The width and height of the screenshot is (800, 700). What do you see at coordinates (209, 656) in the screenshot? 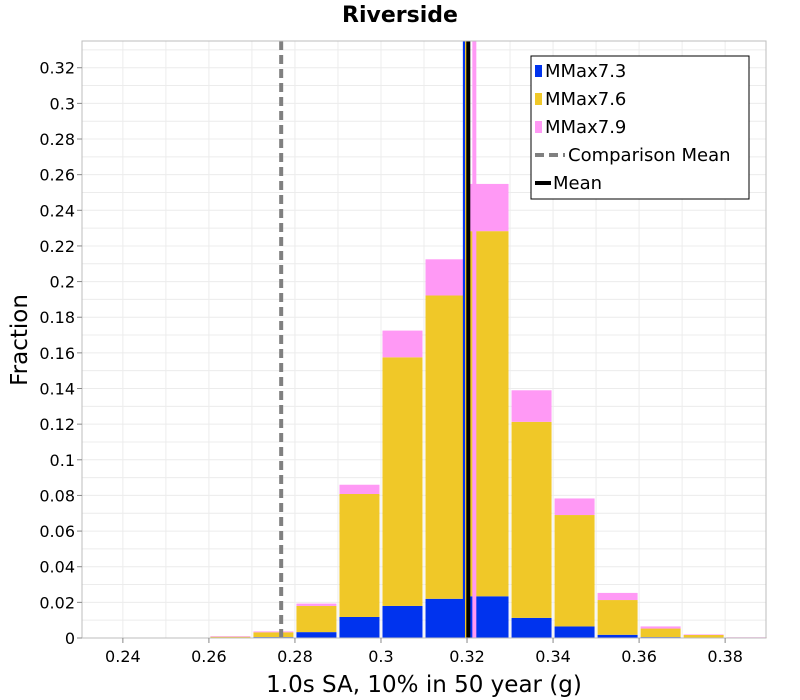
I see `x-tick-label: 0.26` at bounding box center [209, 656].